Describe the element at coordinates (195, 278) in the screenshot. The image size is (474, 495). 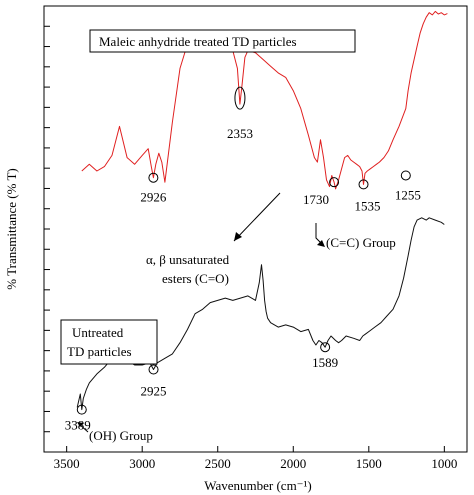
I see `alpha-beta-label-line2: esters (C=O)` at that location.